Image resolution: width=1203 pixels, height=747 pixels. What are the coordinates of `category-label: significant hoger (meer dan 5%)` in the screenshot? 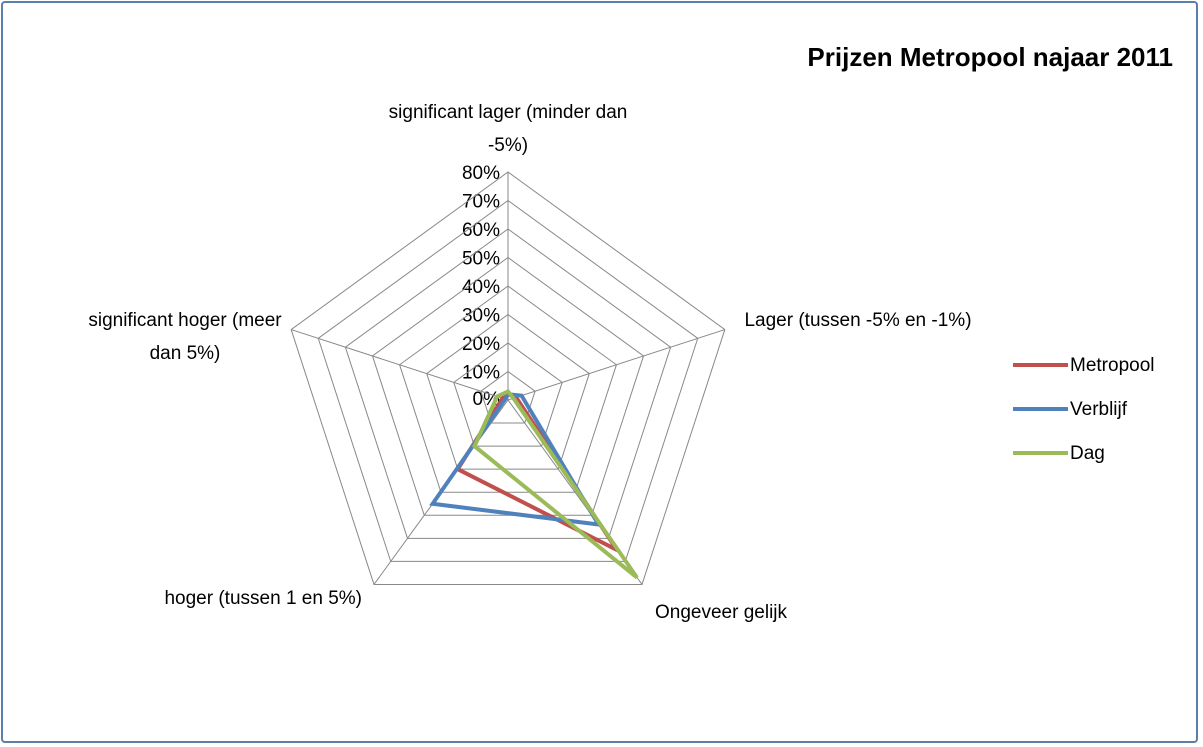 It's located at (185, 337).